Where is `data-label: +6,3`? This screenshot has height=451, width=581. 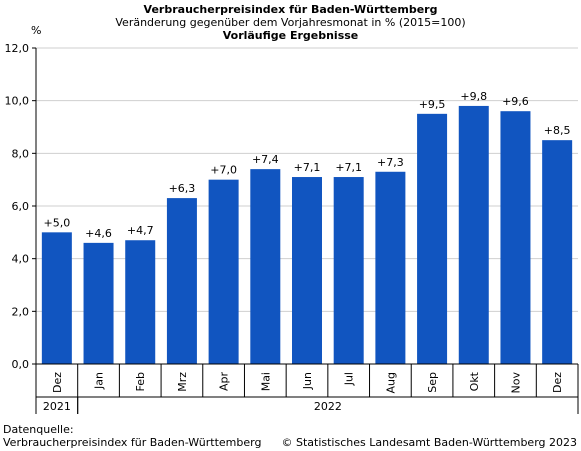 data-label: +6,3 is located at coordinates (182, 188).